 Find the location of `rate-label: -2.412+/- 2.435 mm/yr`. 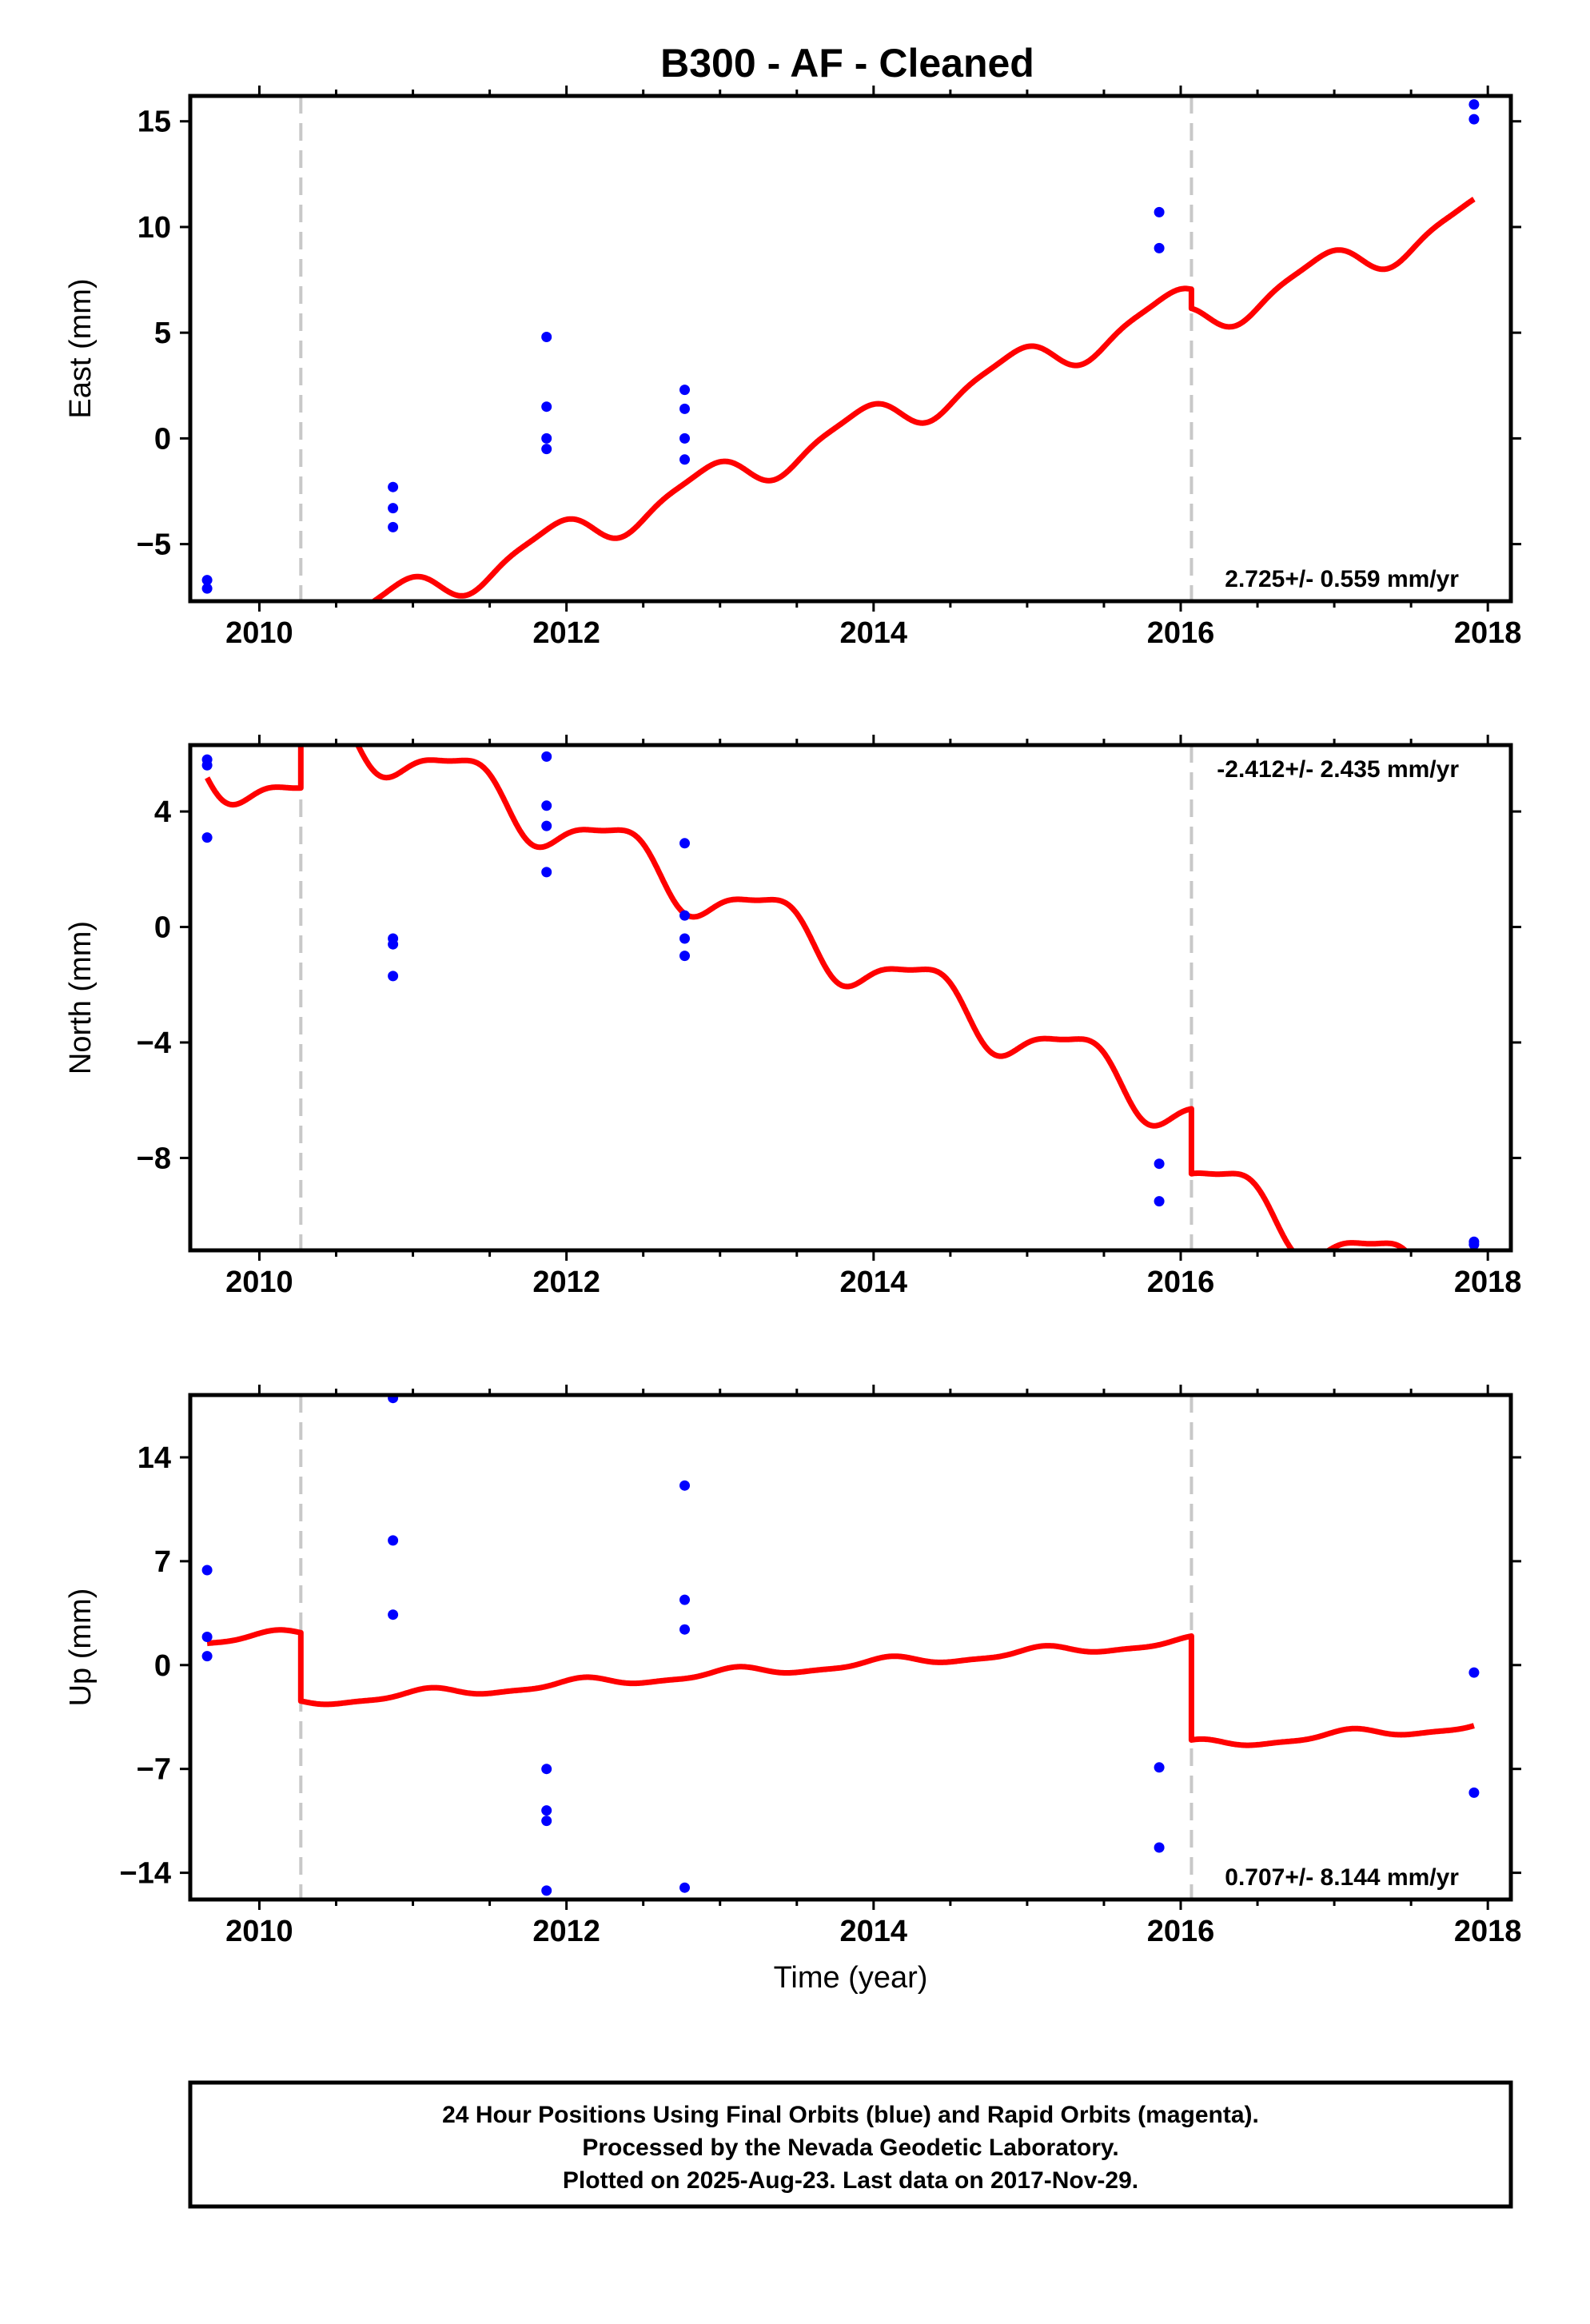

rate-label: -2.412+/- 2.435 mm/yr is located at coordinates (1338, 769).